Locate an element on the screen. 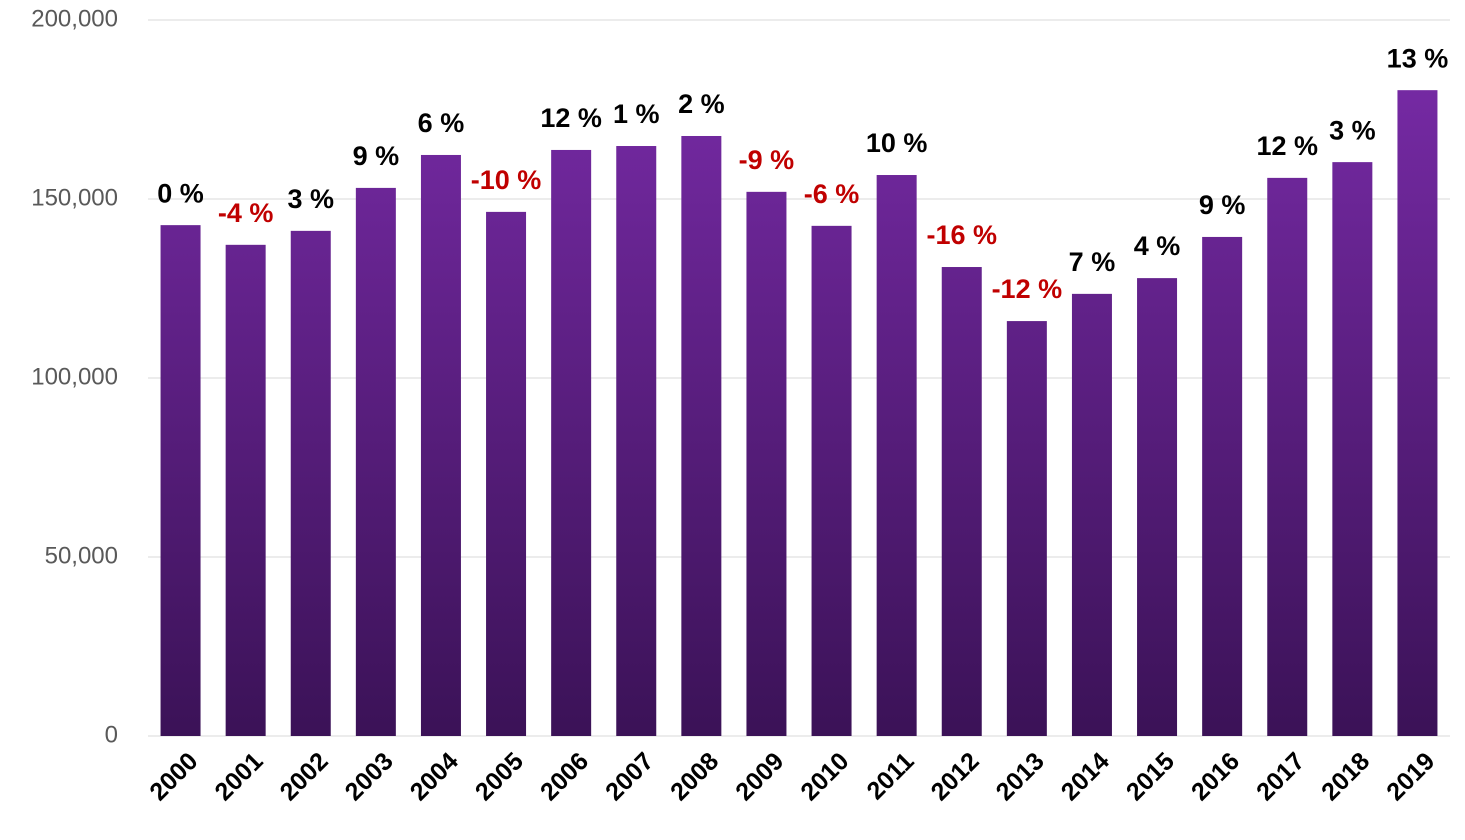  x-tick-label: 2004 is located at coordinates (434, 776).